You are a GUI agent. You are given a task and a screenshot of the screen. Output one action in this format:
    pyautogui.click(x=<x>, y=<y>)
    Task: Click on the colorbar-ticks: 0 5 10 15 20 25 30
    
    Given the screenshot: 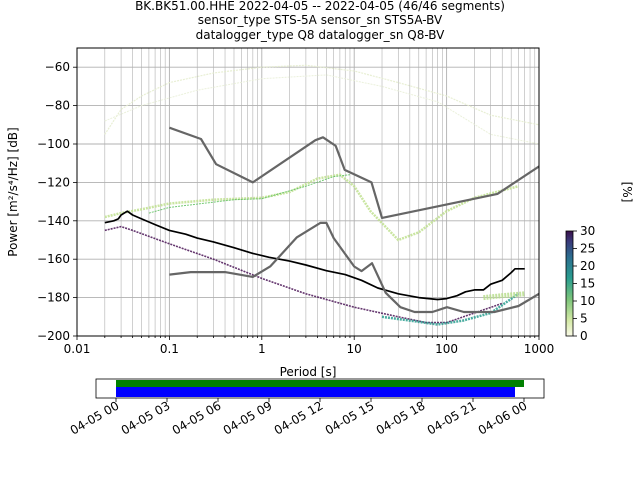 What is the action you would take?
    pyautogui.click(x=584, y=283)
    